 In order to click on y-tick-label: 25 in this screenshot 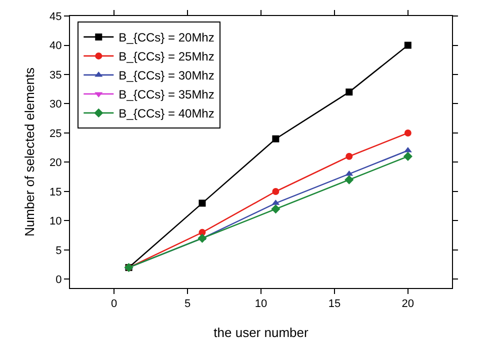, I will do `click(56, 134)`.